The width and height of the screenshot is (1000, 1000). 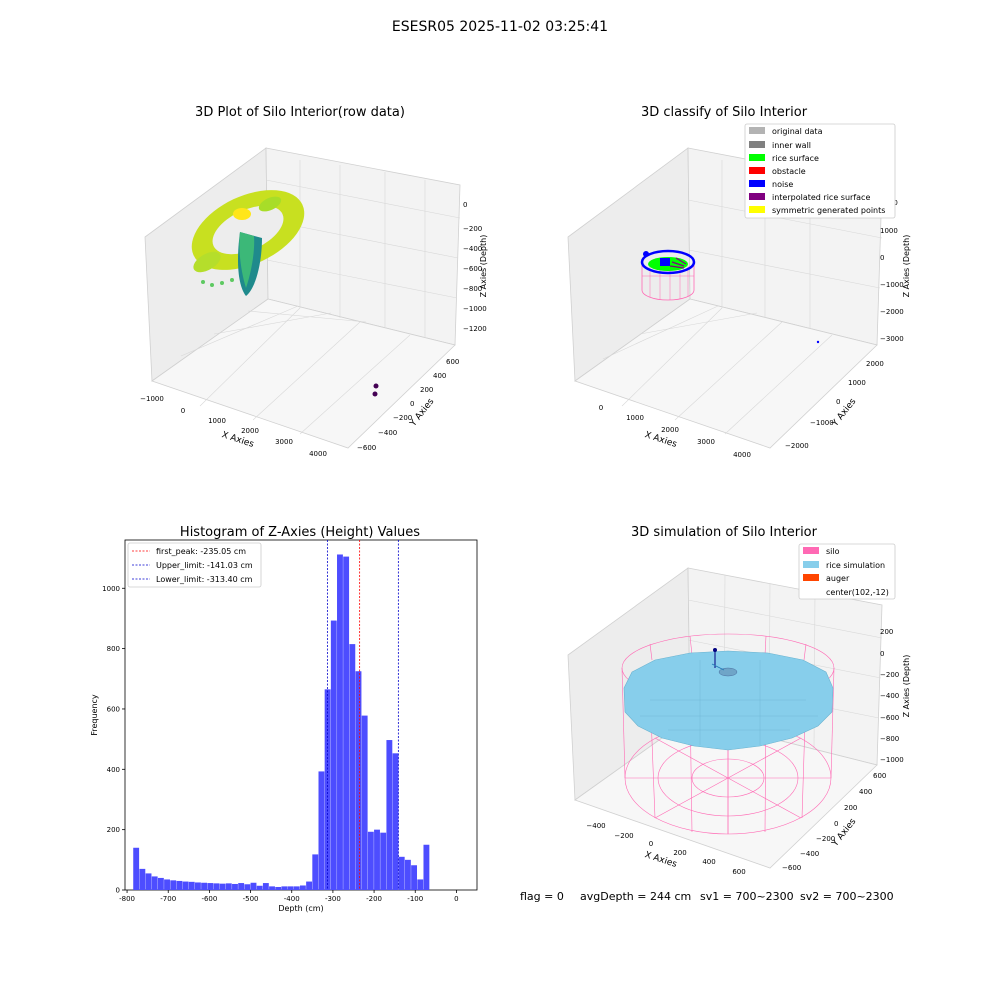 I want to click on histogram-y-tick-label: 0, so click(x=118, y=891).